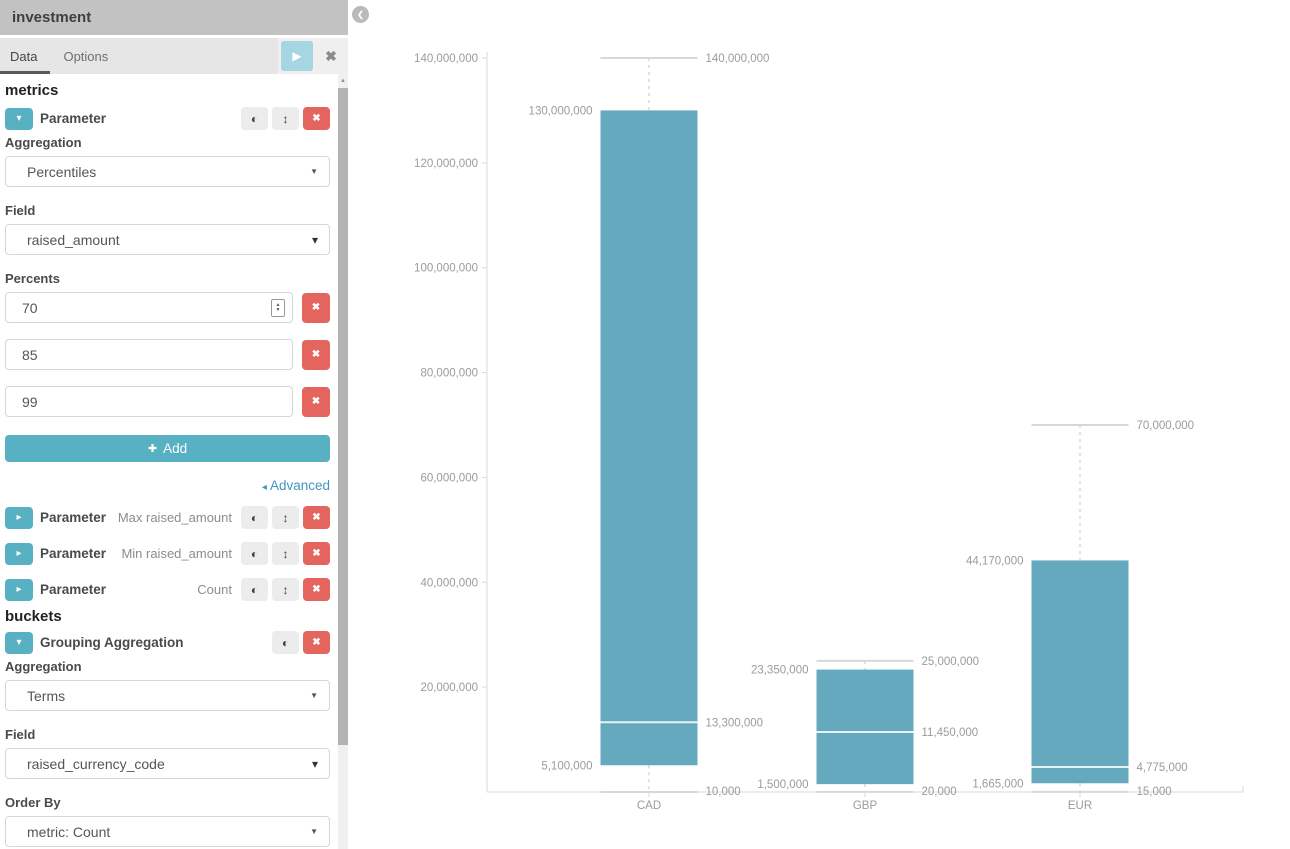 The width and height of the screenshot is (1290, 849). Describe the element at coordinates (167, 239) in the screenshot. I see `field-select: raised_amount ▾` at that location.